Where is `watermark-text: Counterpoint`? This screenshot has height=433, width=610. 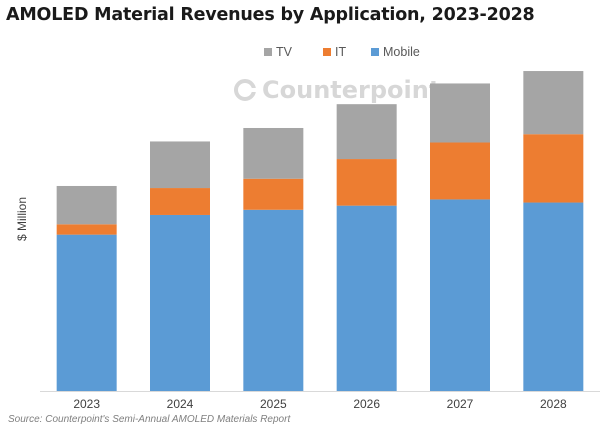
watermark-text: Counterpoint is located at coordinates (351, 90).